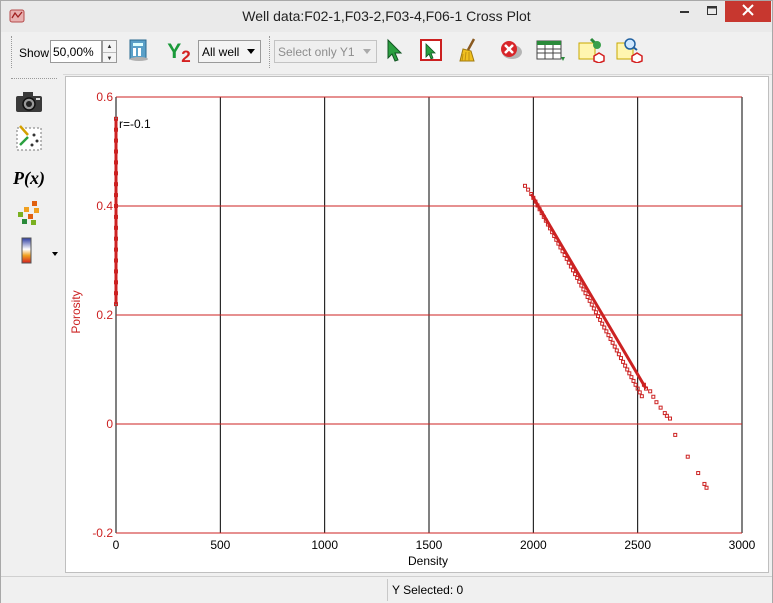 Image resolution: width=773 pixels, height=603 pixels. What do you see at coordinates (324, 545) in the screenshot?
I see `x-tick-label: 1000` at bounding box center [324, 545].